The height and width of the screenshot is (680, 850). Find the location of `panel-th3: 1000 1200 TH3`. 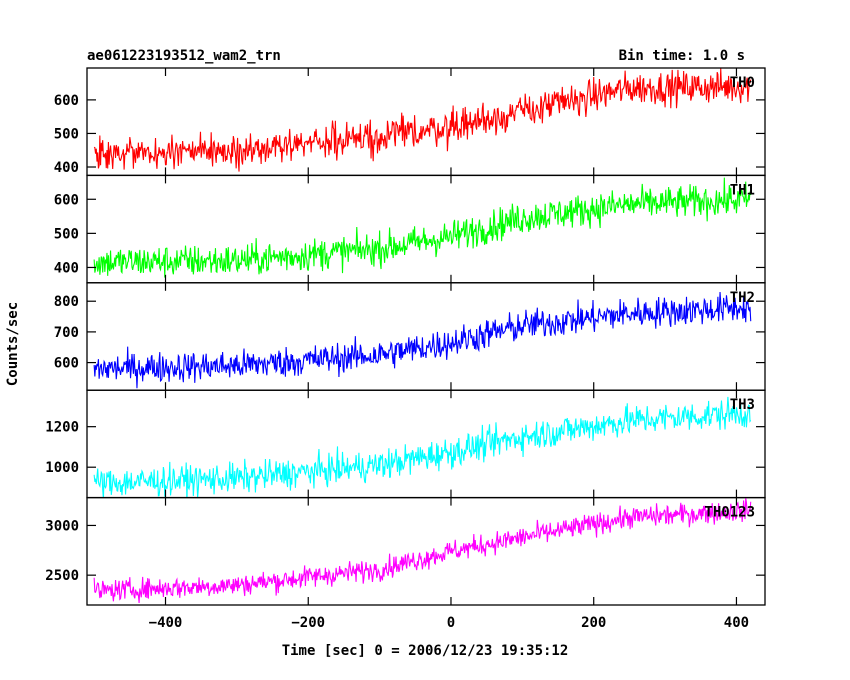

panel-th3: 1000 1200 TH3 is located at coordinates (405, 444).